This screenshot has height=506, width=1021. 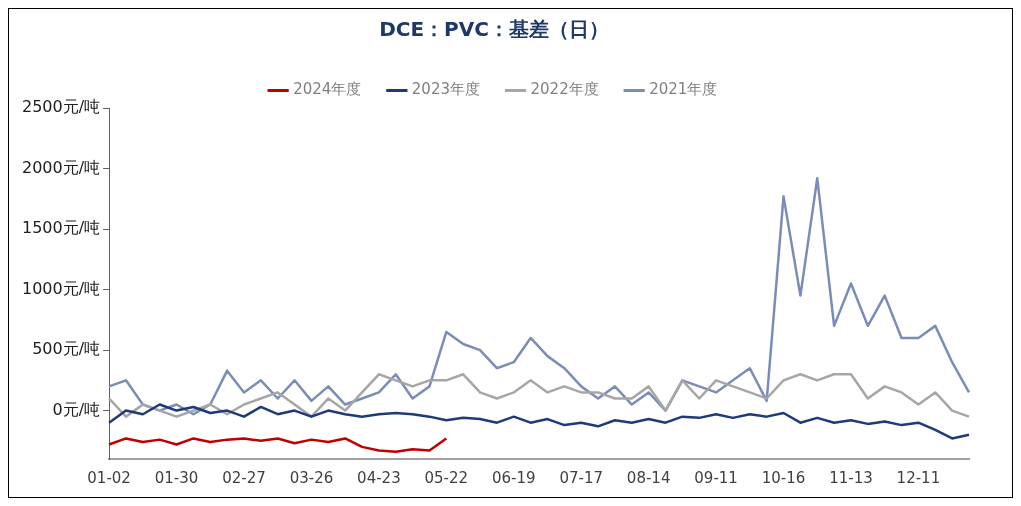 What do you see at coordinates (783, 477) in the screenshot?
I see `x-tick-label: 10-16` at bounding box center [783, 477].